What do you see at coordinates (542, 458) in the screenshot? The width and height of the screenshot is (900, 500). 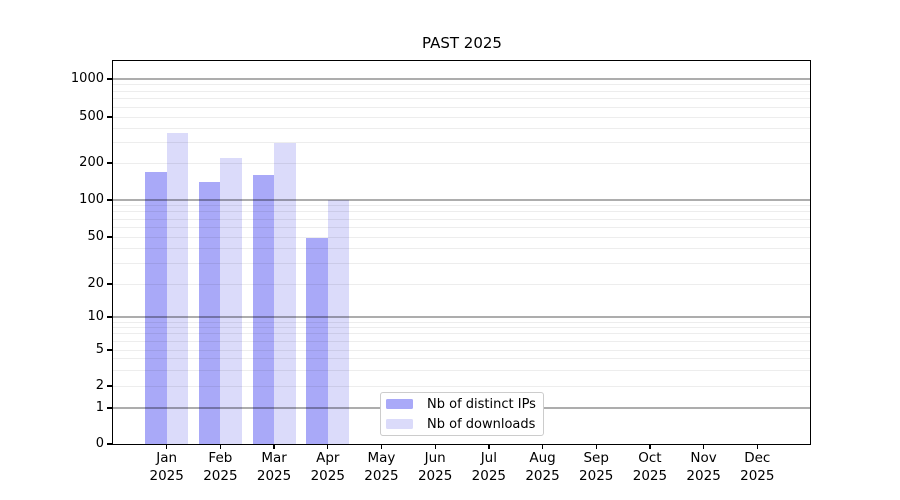 I see `x-axis-month-label: Aug` at bounding box center [542, 458].